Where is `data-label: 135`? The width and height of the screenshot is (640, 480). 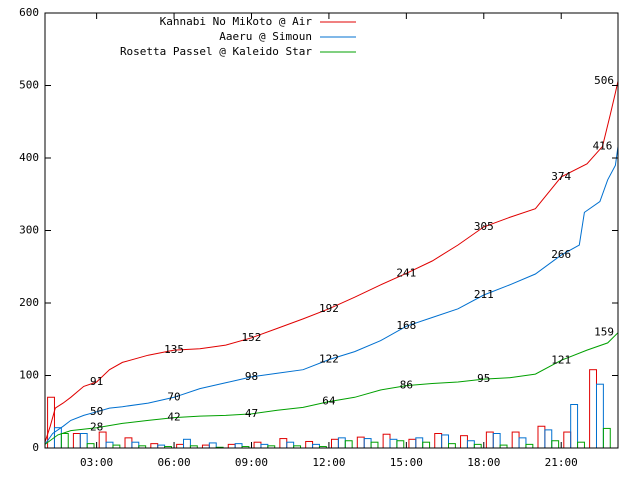
data-label: 135 is located at coordinates (174, 349).